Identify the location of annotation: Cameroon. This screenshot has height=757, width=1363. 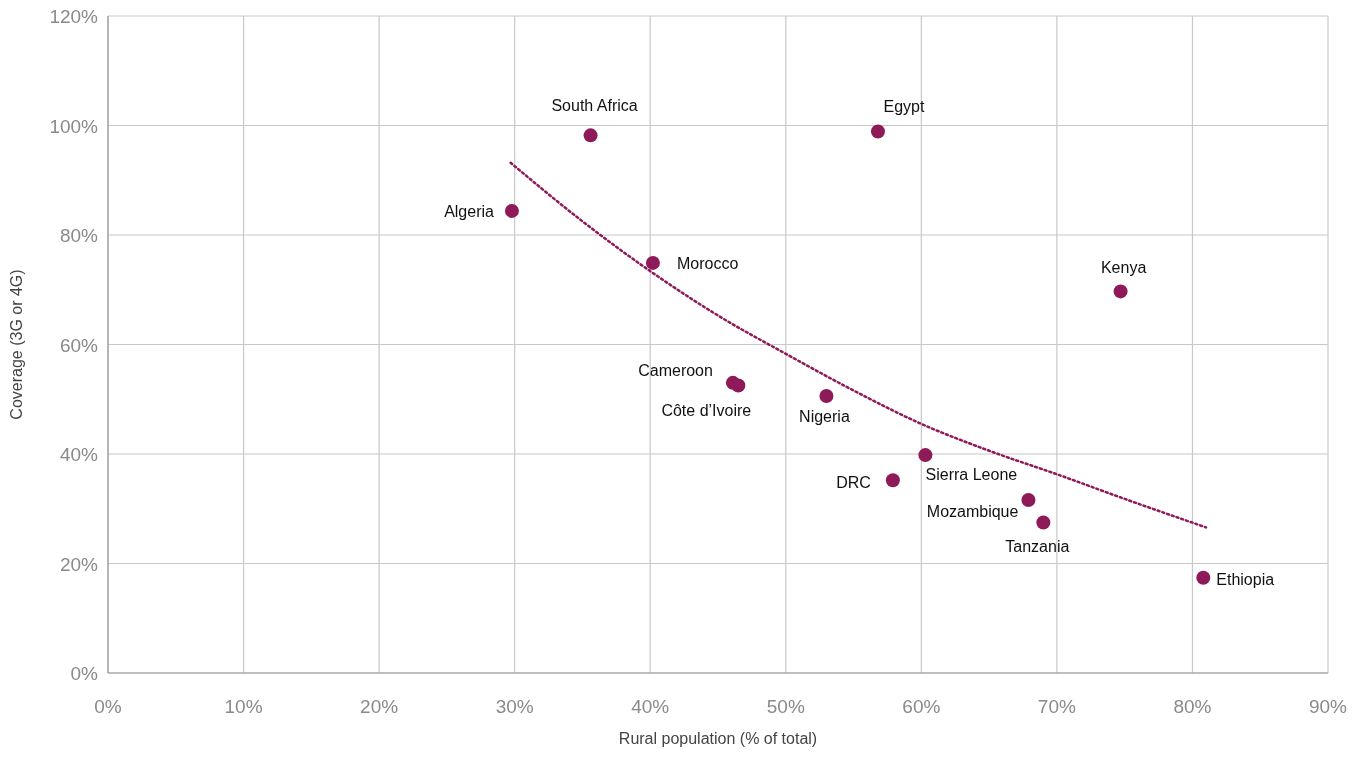
(675, 370).